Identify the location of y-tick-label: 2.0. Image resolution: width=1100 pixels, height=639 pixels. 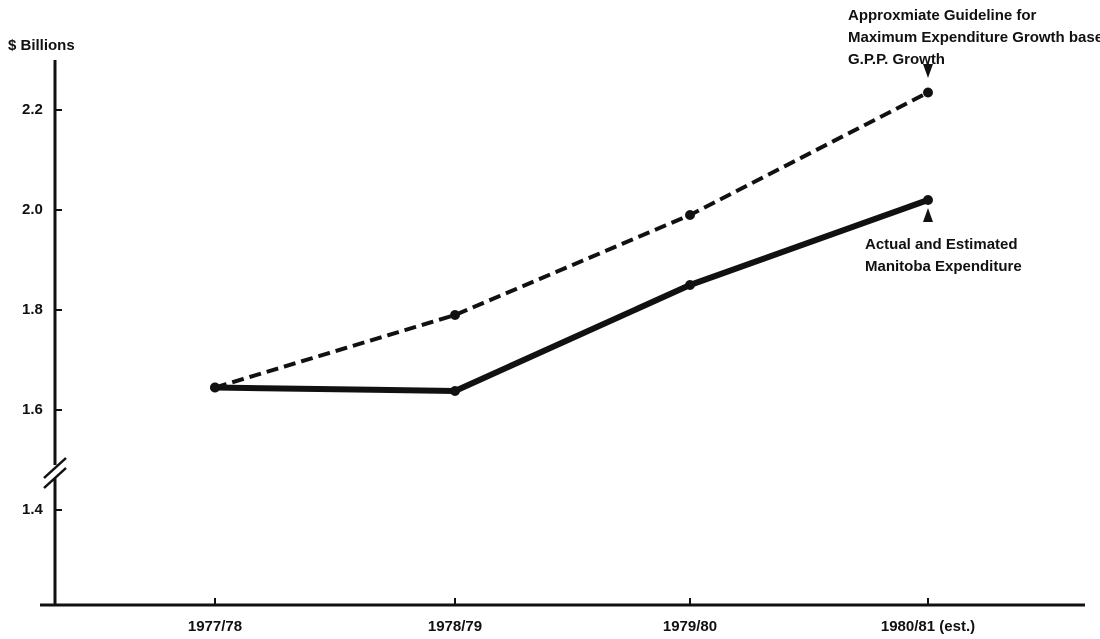
(32, 209).